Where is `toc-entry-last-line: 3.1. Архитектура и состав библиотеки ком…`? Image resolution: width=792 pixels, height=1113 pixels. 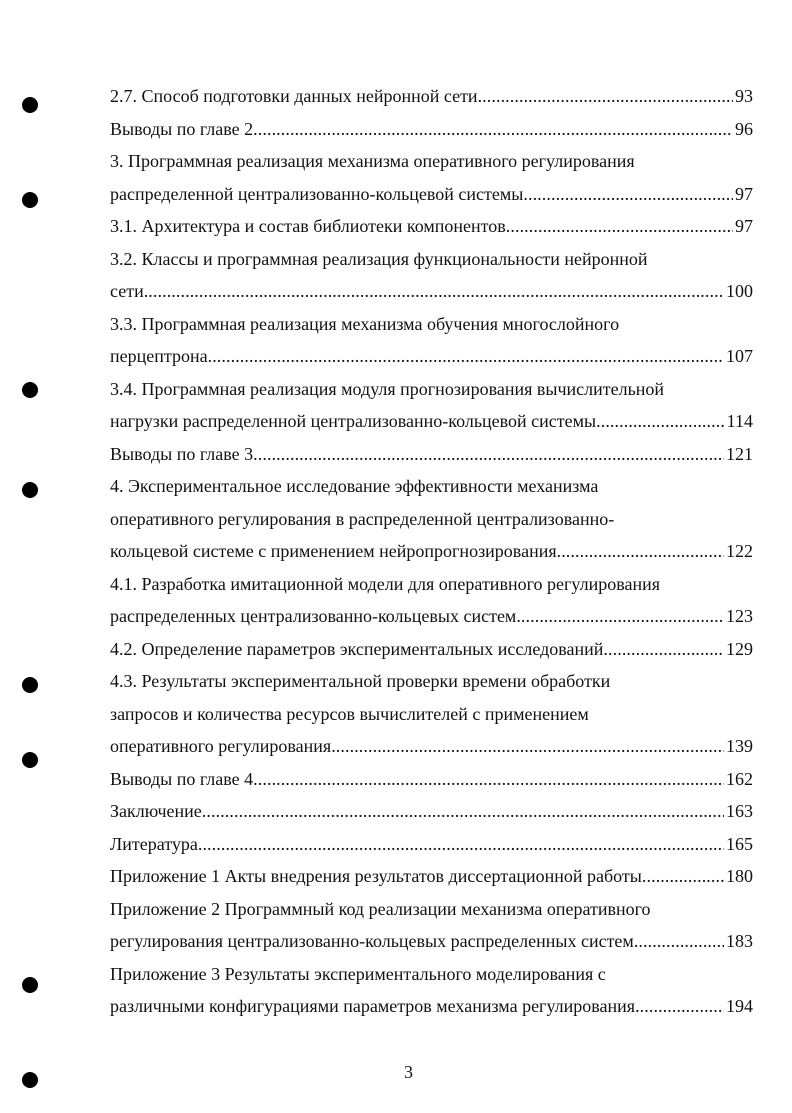 toc-entry-last-line: 3.1. Архитектура и состав библиотеки ком… is located at coordinates (431, 226).